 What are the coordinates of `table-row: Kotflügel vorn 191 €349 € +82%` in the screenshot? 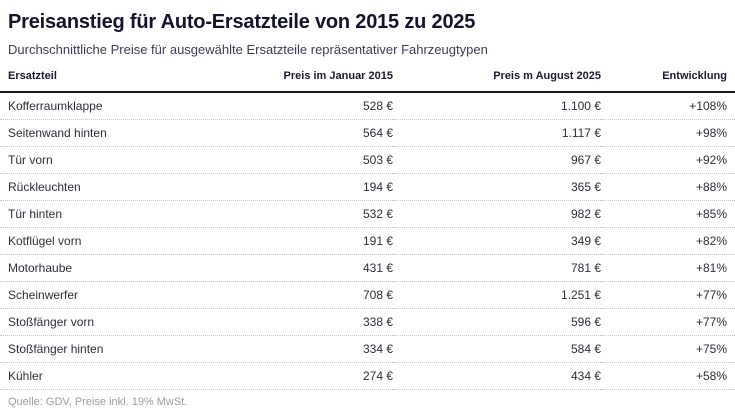 It's located at (367, 241).